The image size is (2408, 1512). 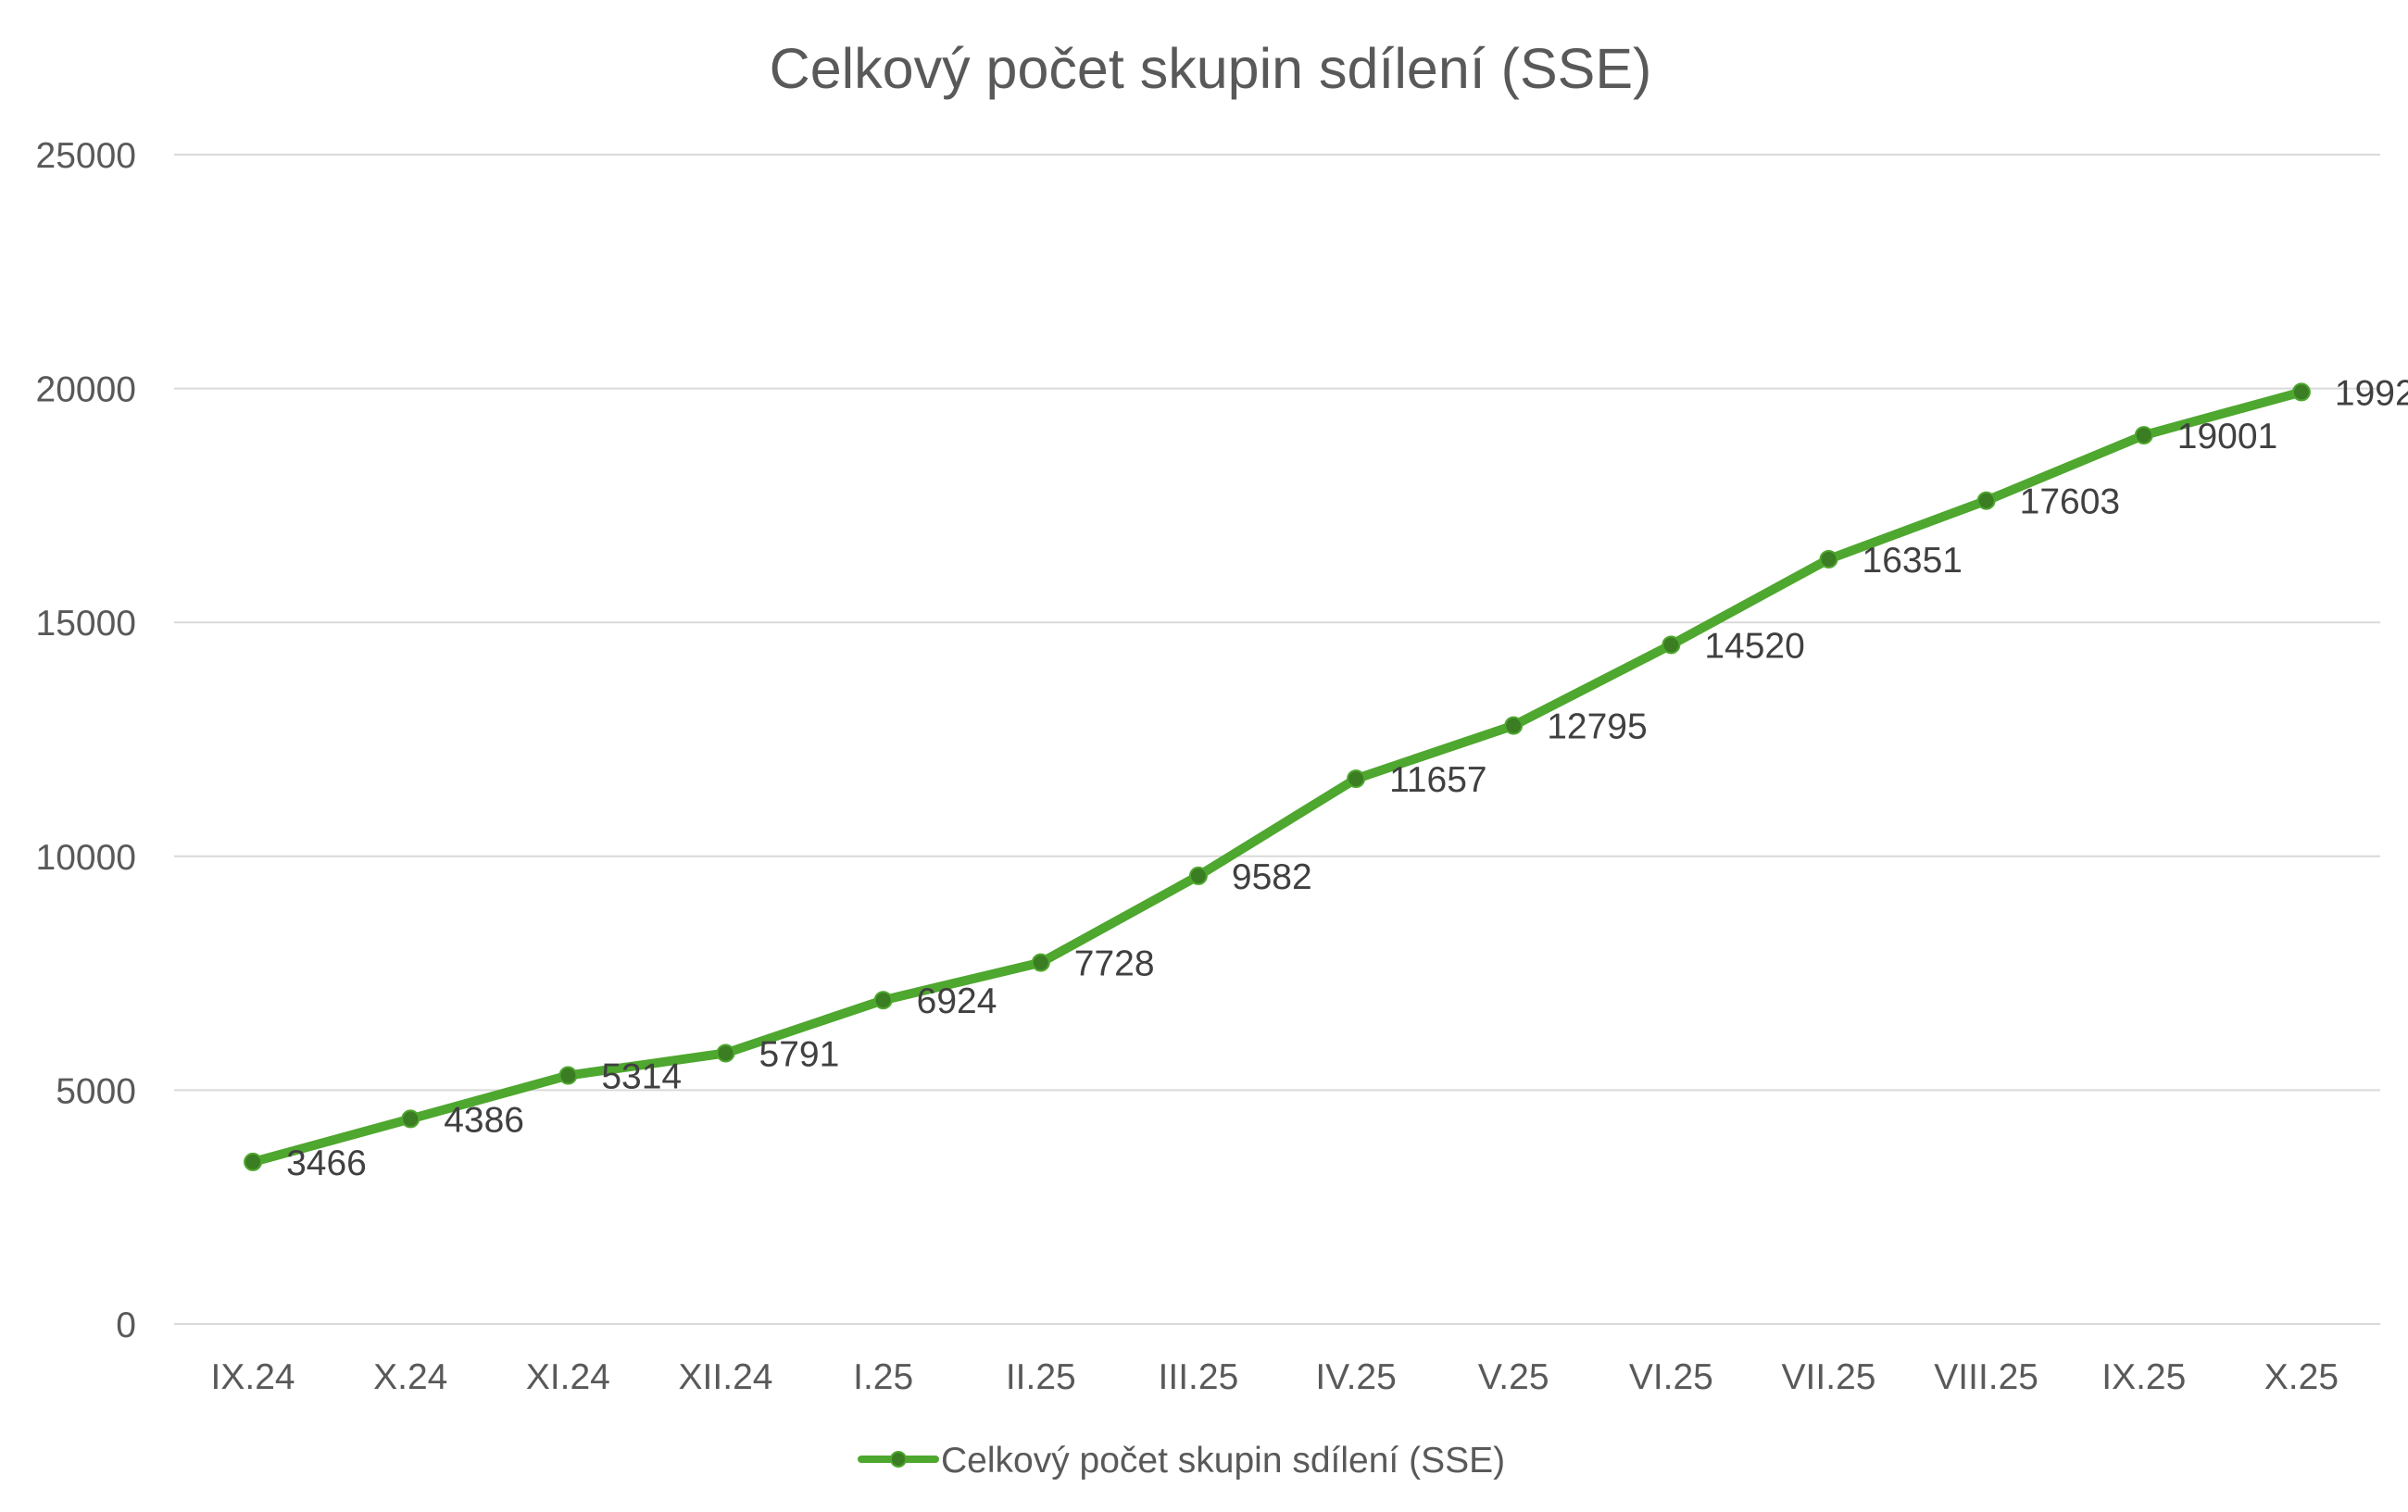 What do you see at coordinates (1223, 1461) in the screenshot?
I see `legend-label: Celkový počet skupin sdílení (SSE)` at bounding box center [1223, 1461].